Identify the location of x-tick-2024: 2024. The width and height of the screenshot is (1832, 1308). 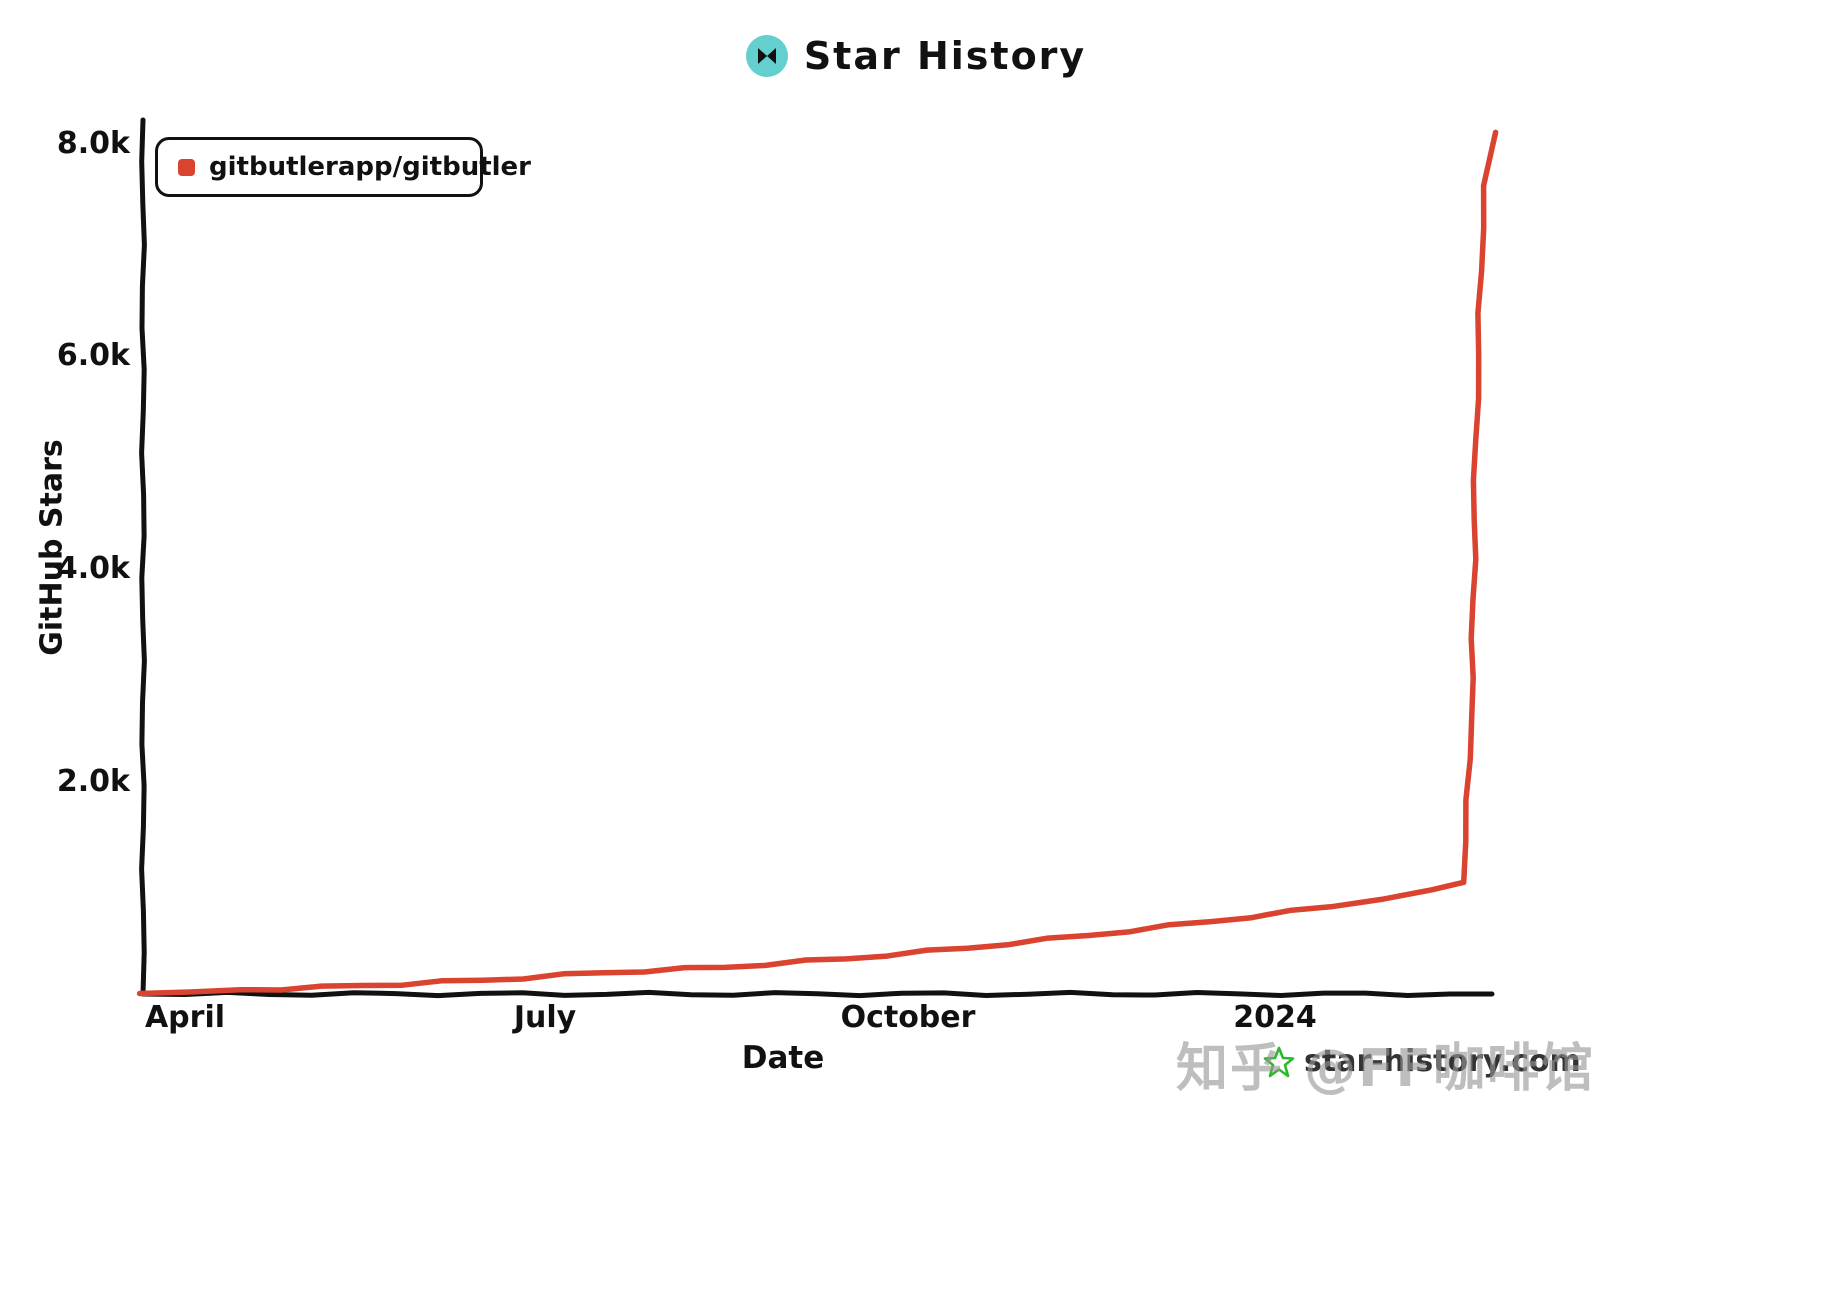
(1275, 1017).